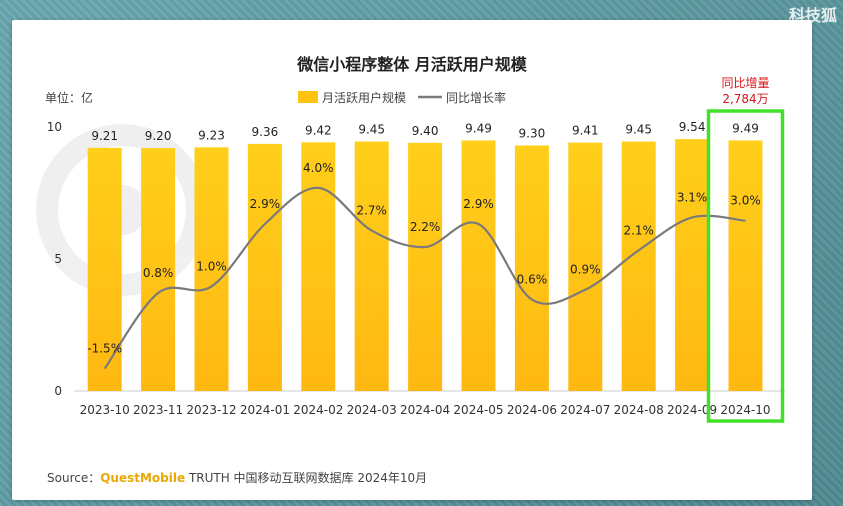  I want to click on x-tick-label: 2024-04, so click(425, 410).